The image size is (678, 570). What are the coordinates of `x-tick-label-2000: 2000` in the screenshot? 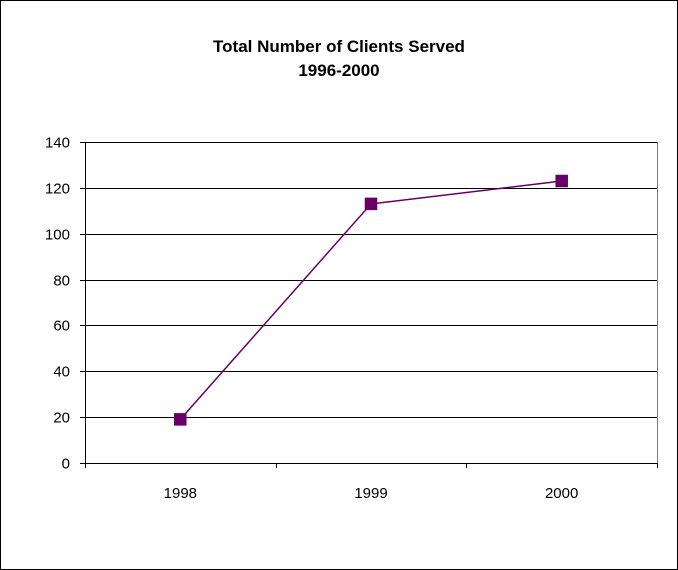 It's located at (561, 493).